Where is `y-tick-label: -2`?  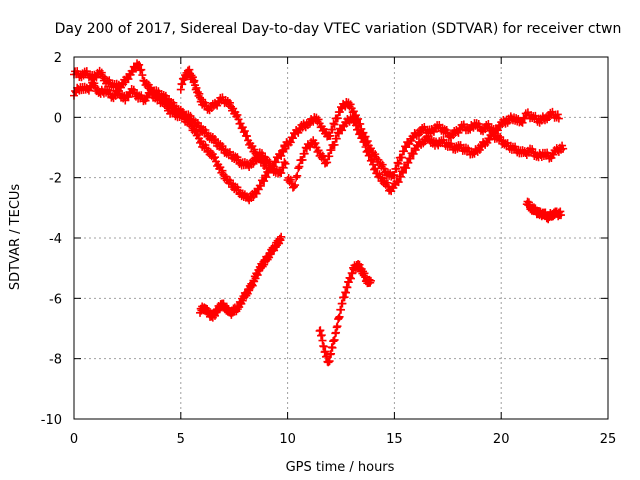
y-tick-label: -2 is located at coordinates (55, 179).